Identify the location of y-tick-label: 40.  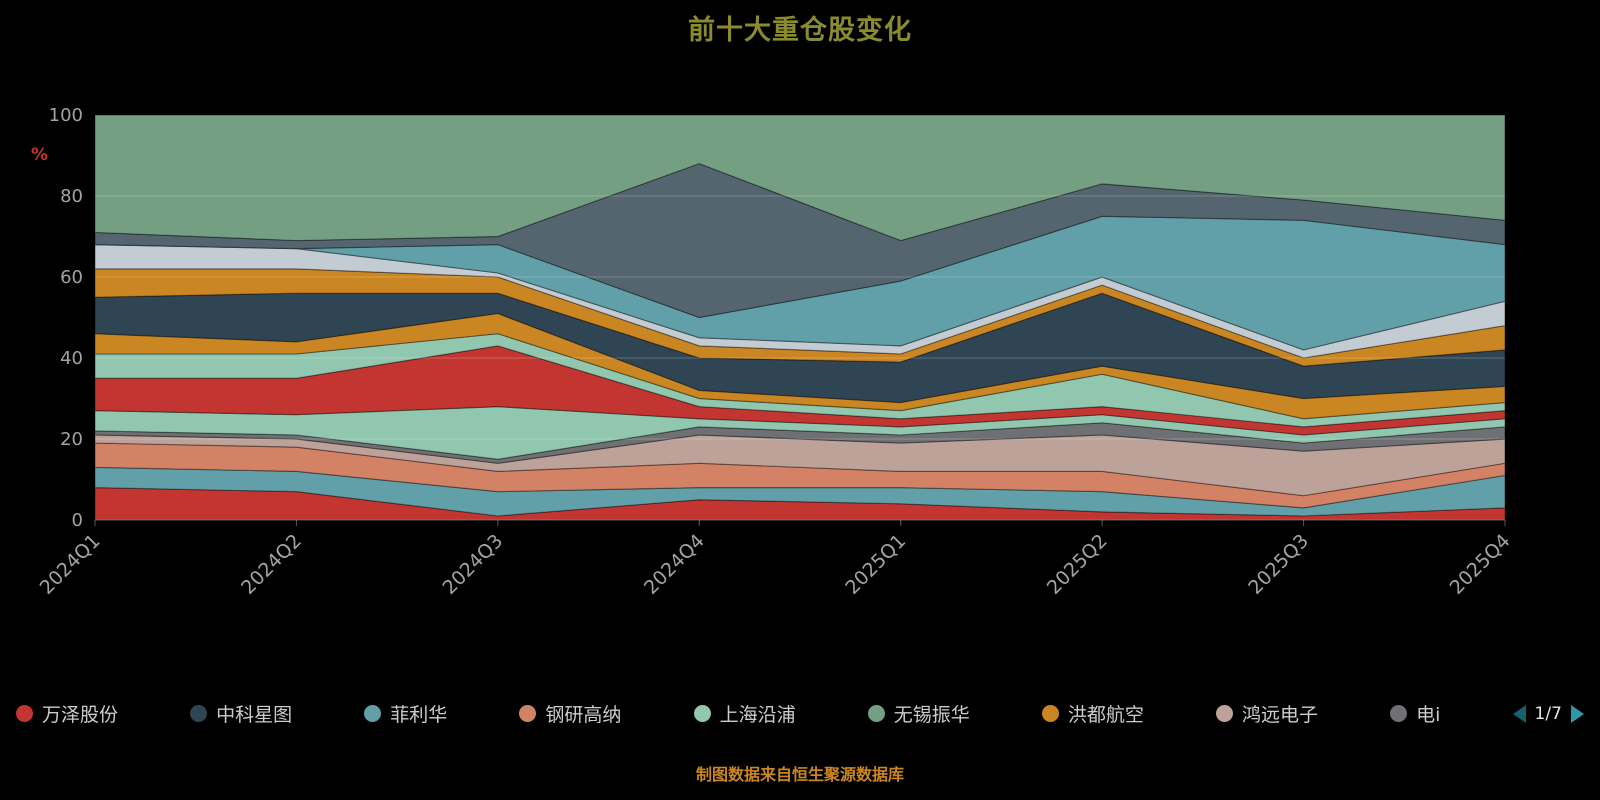
(71, 358).